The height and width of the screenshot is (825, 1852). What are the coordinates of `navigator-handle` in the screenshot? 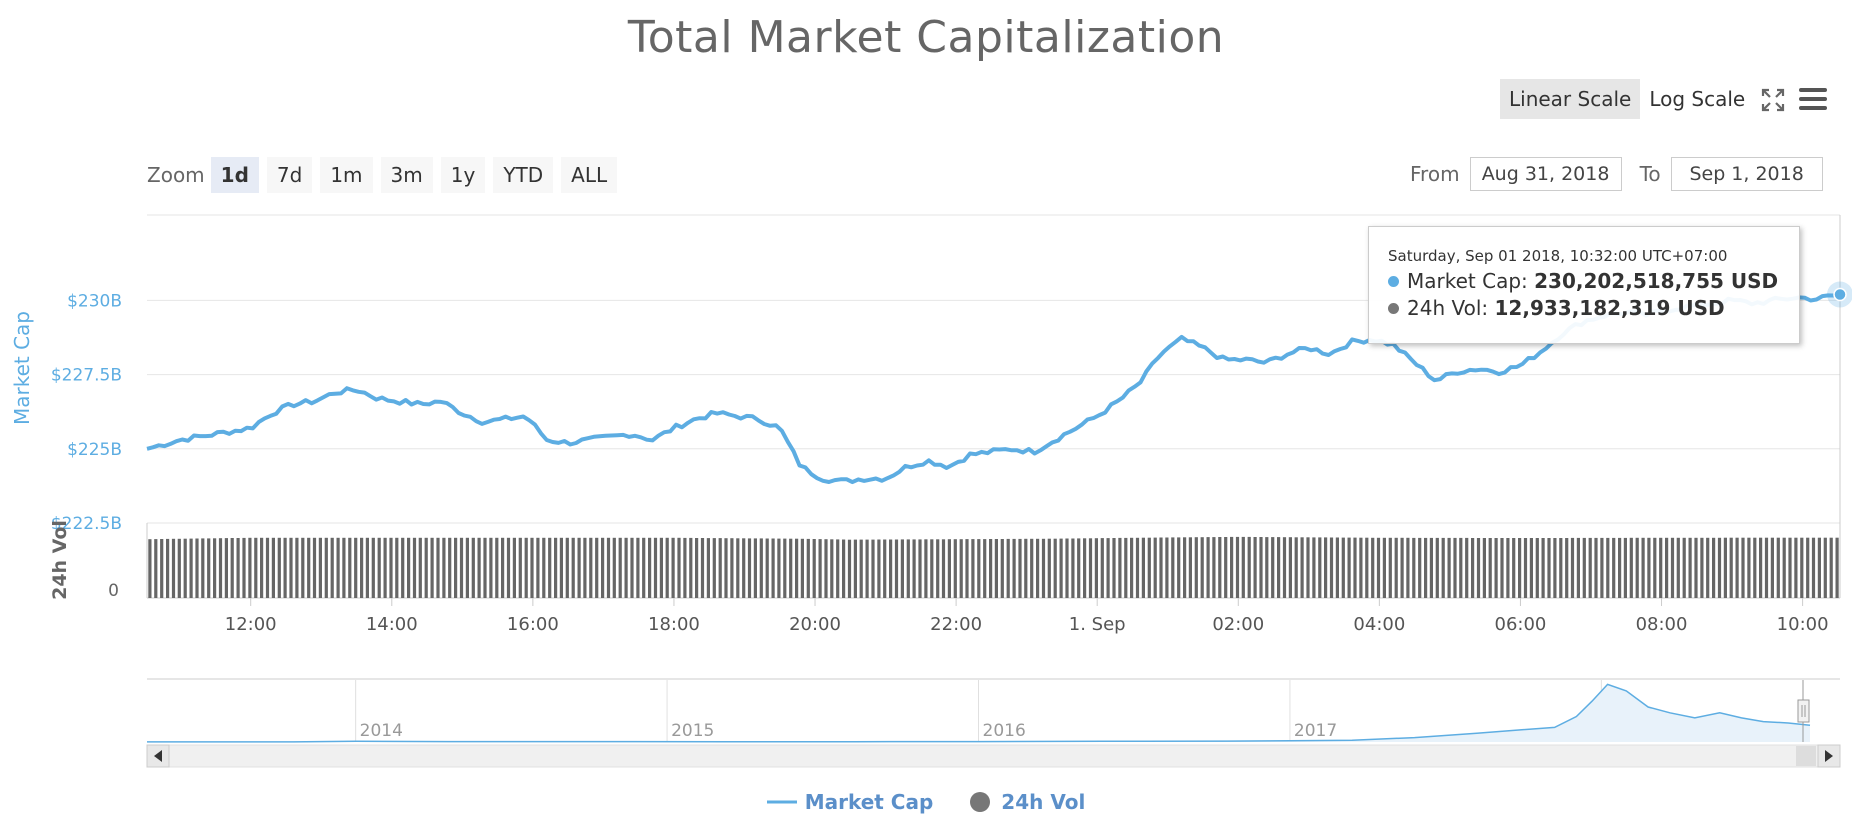 It's located at (1803, 711).